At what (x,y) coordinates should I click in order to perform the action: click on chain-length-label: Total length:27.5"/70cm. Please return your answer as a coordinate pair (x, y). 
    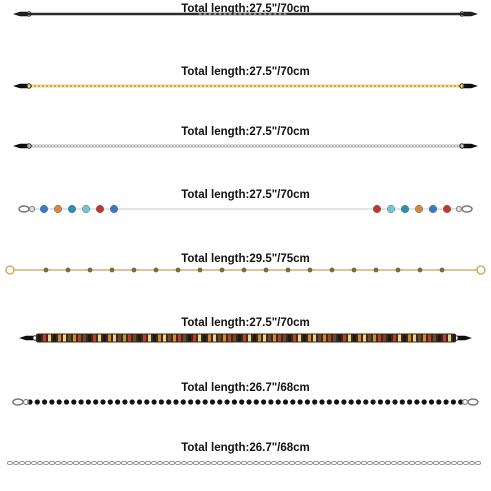
    Looking at the image, I should click on (245, 9).